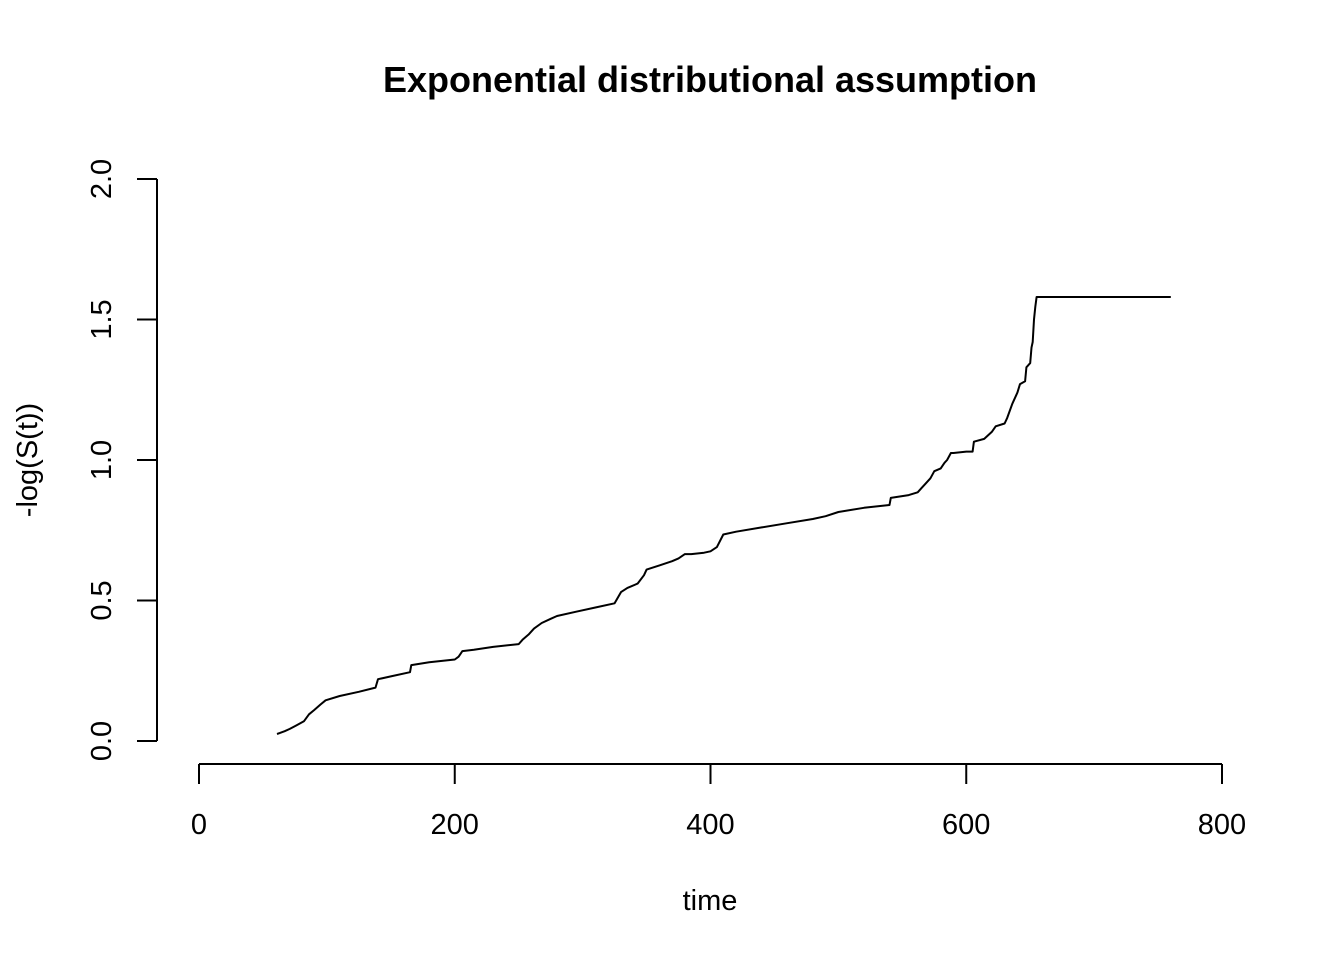 This screenshot has height=965, width=1344. Describe the element at coordinates (710, 825) in the screenshot. I see `x-tick-label: 400` at that location.